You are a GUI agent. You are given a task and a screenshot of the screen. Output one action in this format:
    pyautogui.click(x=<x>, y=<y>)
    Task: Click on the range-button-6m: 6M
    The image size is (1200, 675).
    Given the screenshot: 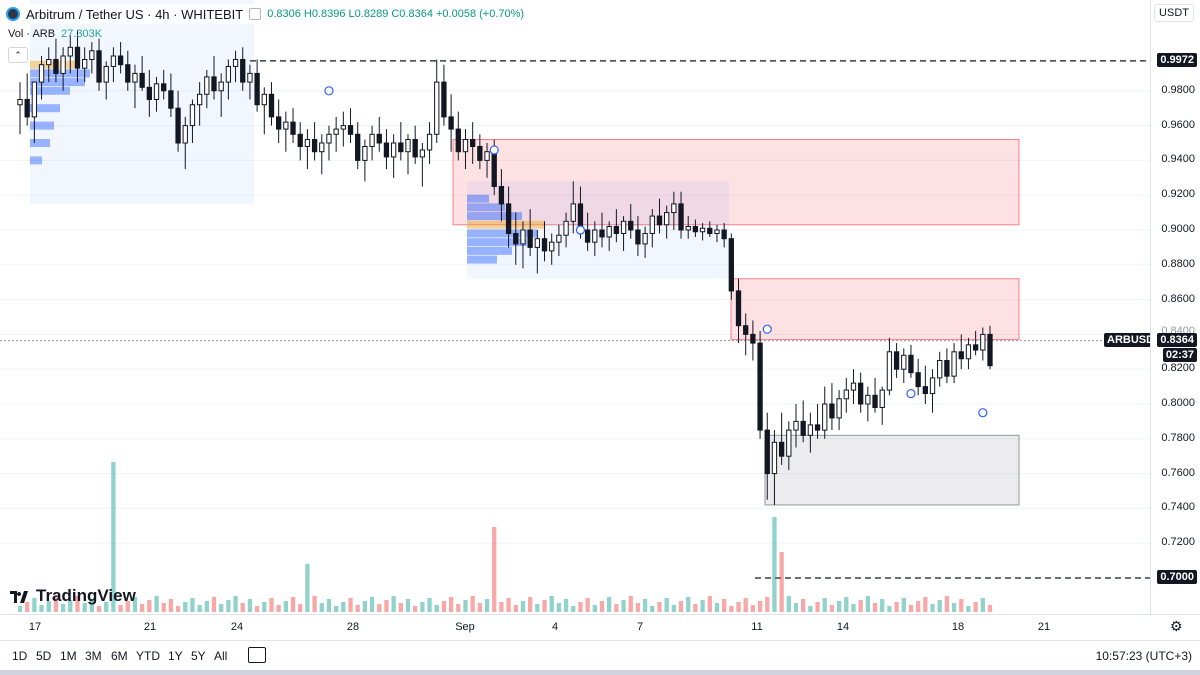 What is the action you would take?
    pyautogui.click(x=119, y=656)
    